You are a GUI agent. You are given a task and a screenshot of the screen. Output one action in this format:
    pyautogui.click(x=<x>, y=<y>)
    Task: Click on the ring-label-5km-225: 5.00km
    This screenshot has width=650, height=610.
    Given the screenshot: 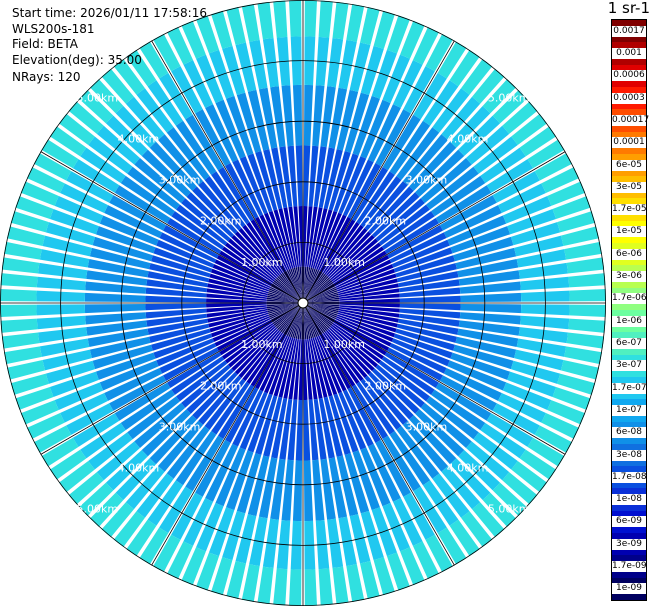 What is the action you would take?
    pyautogui.click(x=98, y=509)
    